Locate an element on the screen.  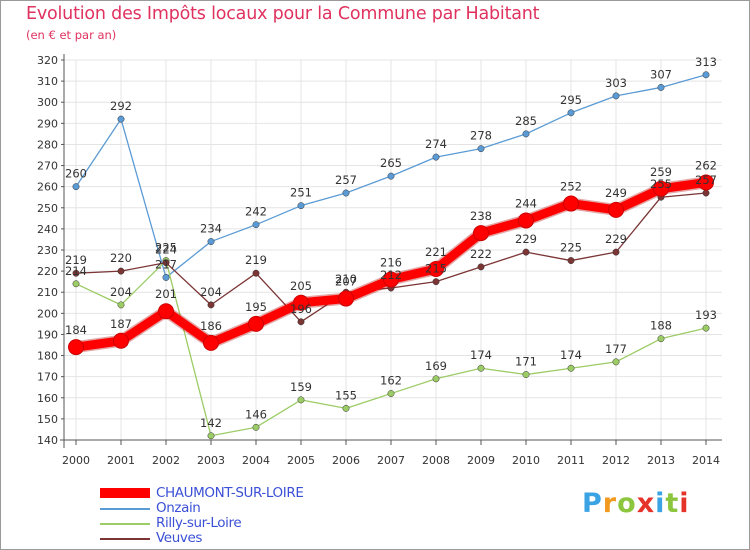
data-label-veuves: 219 is located at coordinates (76, 260).